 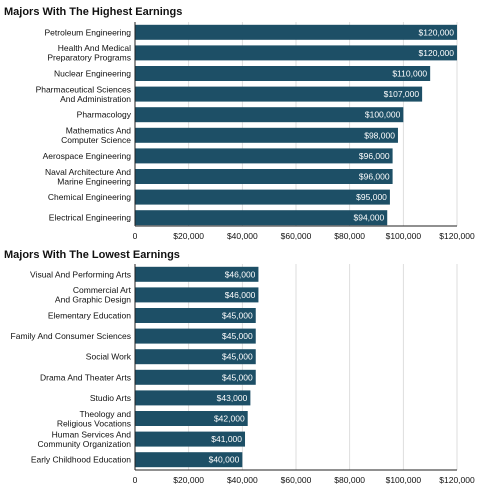 I want to click on chart-title: Majors With The Lowest Earnings, so click(x=92, y=255).